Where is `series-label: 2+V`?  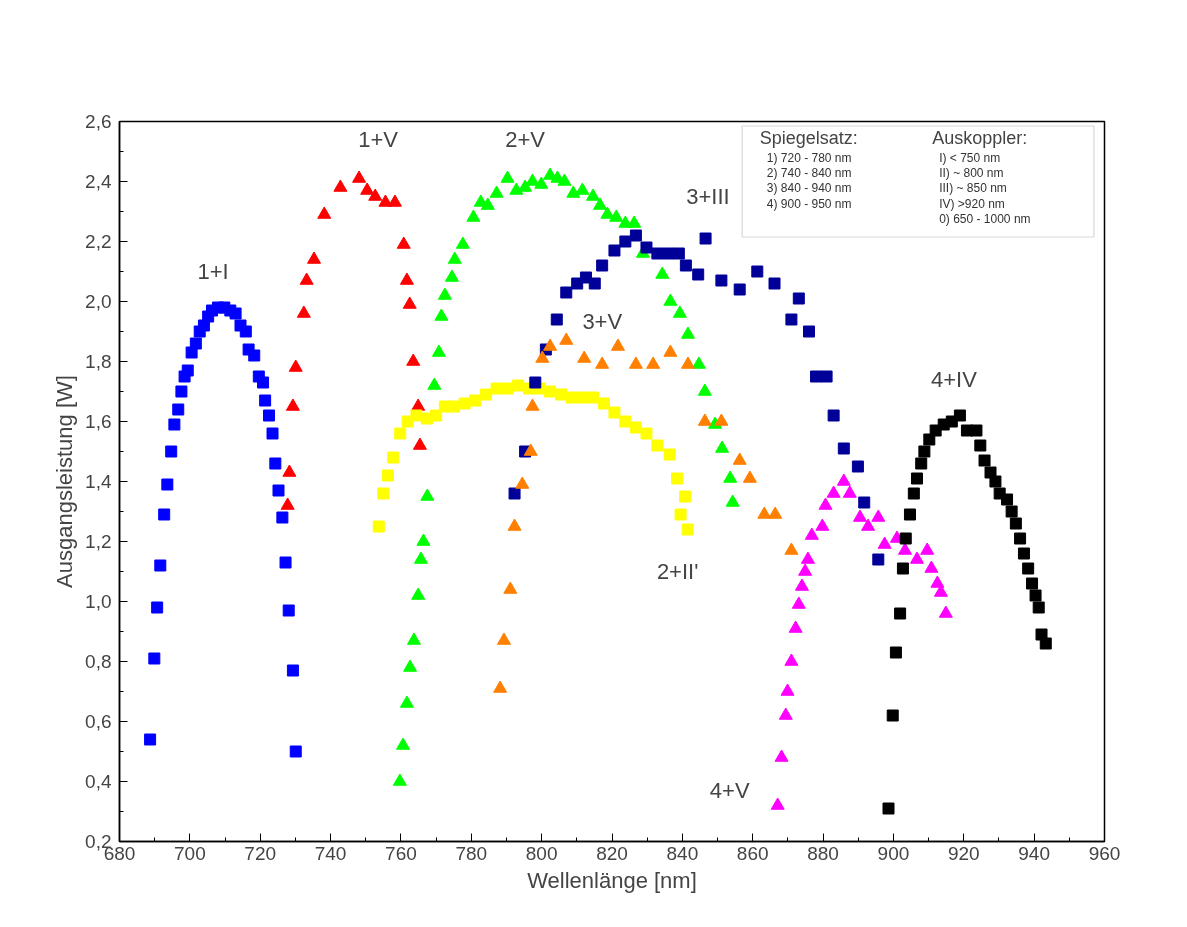 series-label: 2+V is located at coordinates (525, 139).